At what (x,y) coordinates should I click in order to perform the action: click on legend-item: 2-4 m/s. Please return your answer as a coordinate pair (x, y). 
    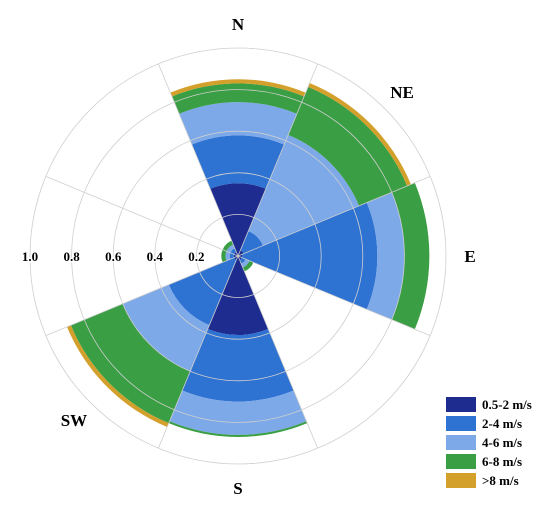
    Looking at the image, I should click on (496, 423).